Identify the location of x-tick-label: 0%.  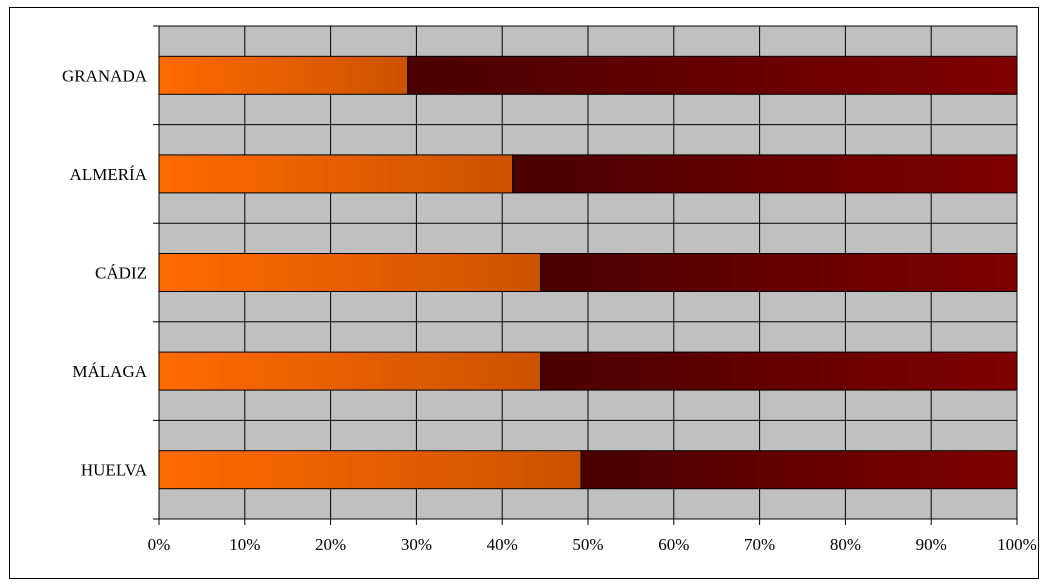
(159, 544).